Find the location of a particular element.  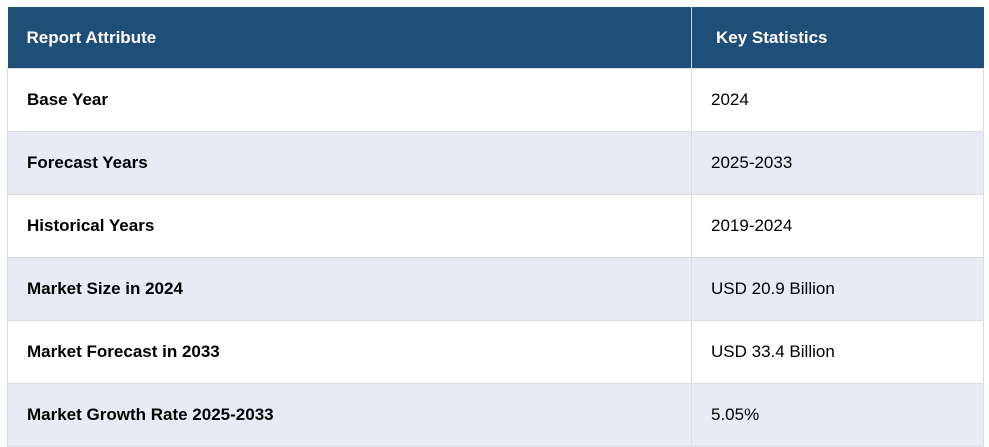

table-row: Historical Years 2019-2024 is located at coordinates (495, 226).